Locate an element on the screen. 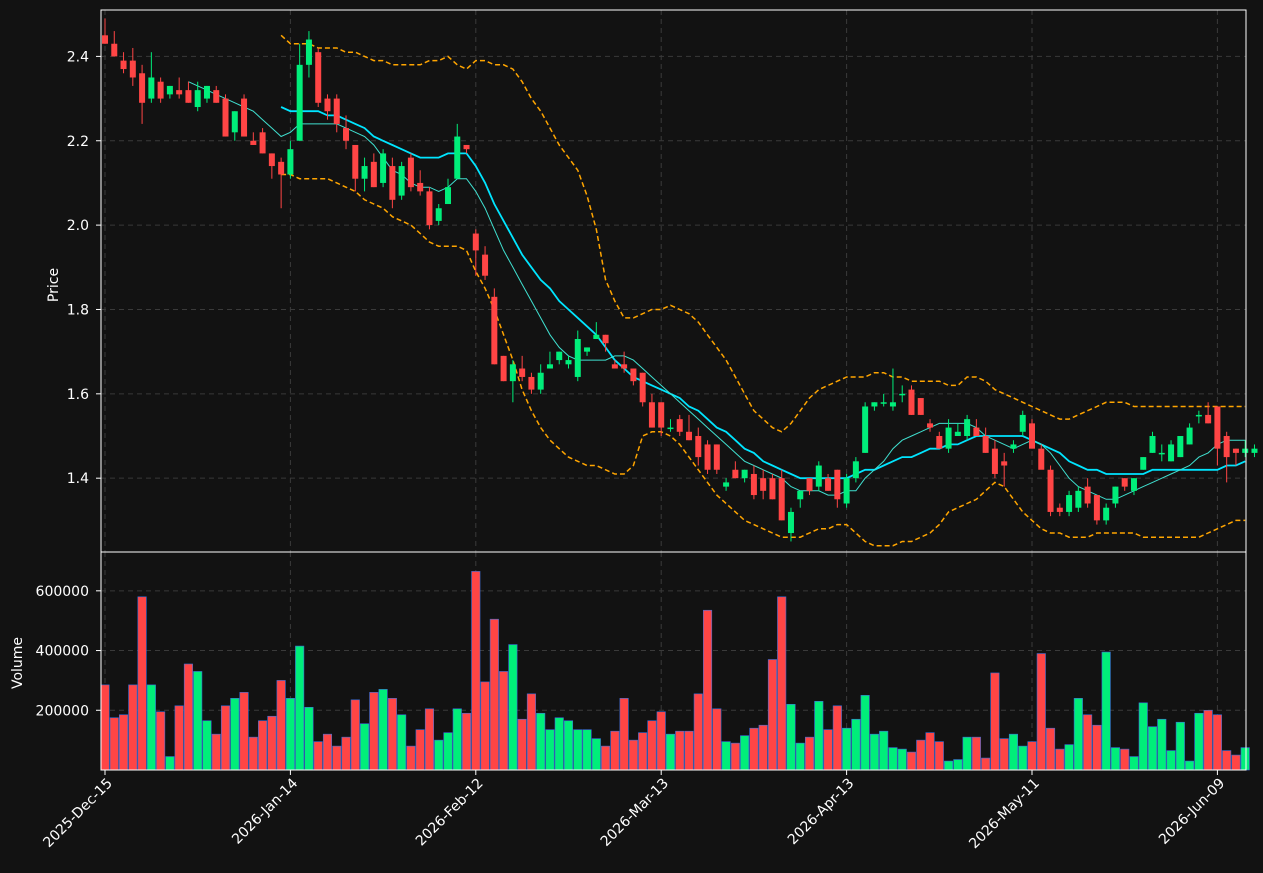  x-tick-label: 2026-Jan-14 is located at coordinates (265, 811).